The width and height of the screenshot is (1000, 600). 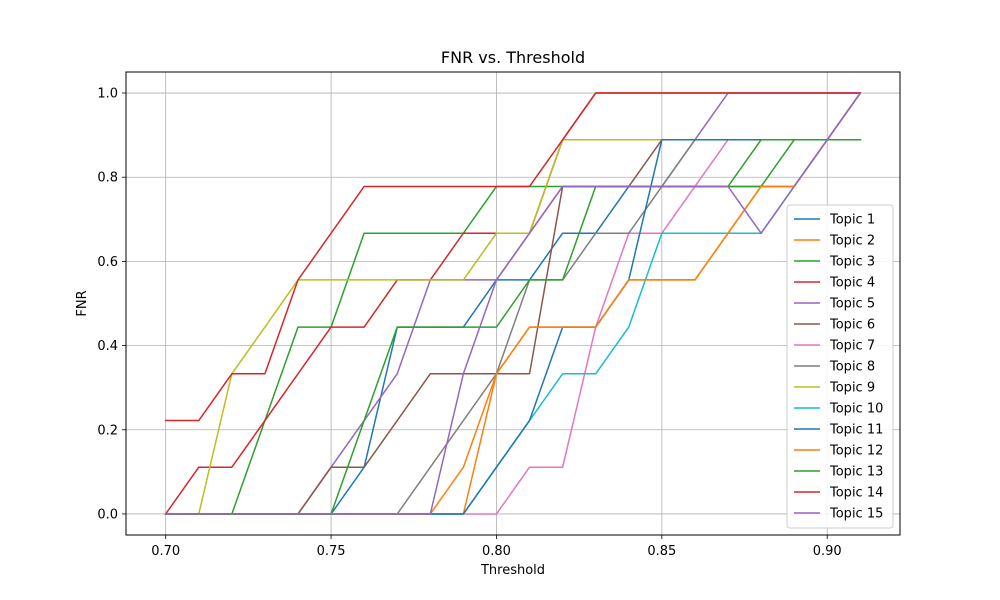 I want to click on x-tick-label: 0.75, so click(x=331, y=551).